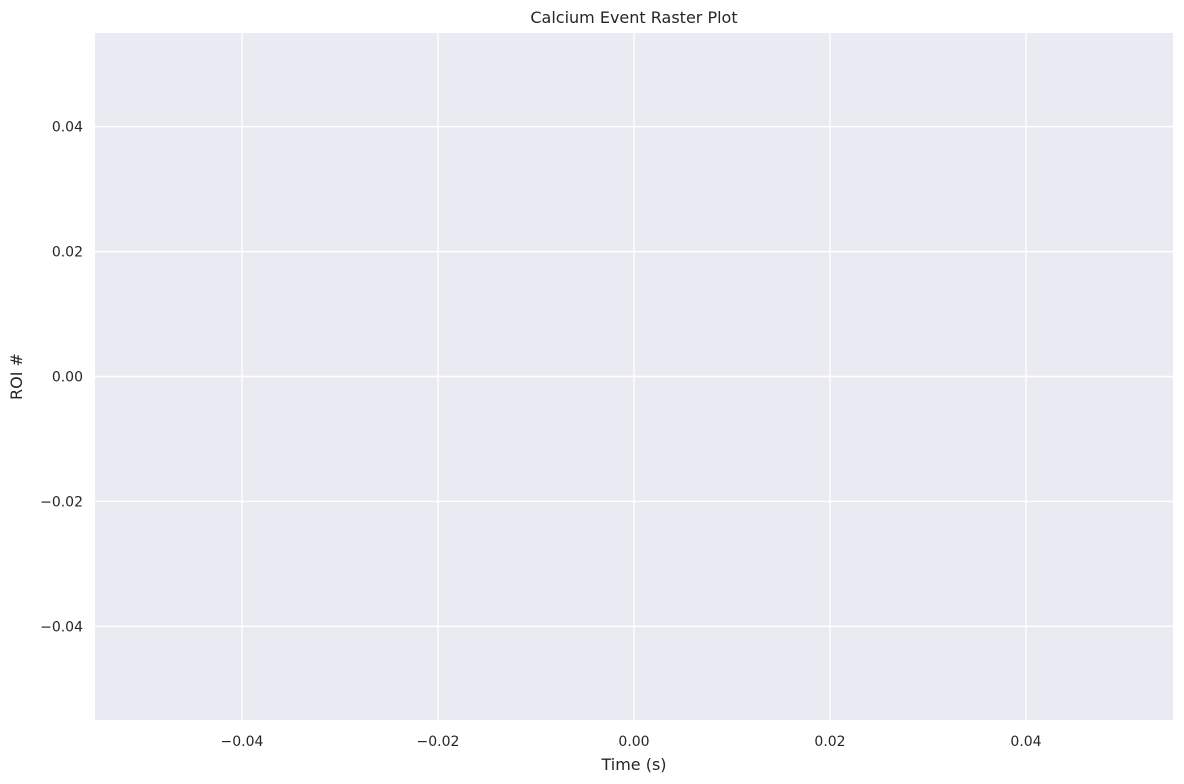  I want to click on x-tick-labels: −0.04 −0.02 0.00 0.02 0.04, so click(631, 742).